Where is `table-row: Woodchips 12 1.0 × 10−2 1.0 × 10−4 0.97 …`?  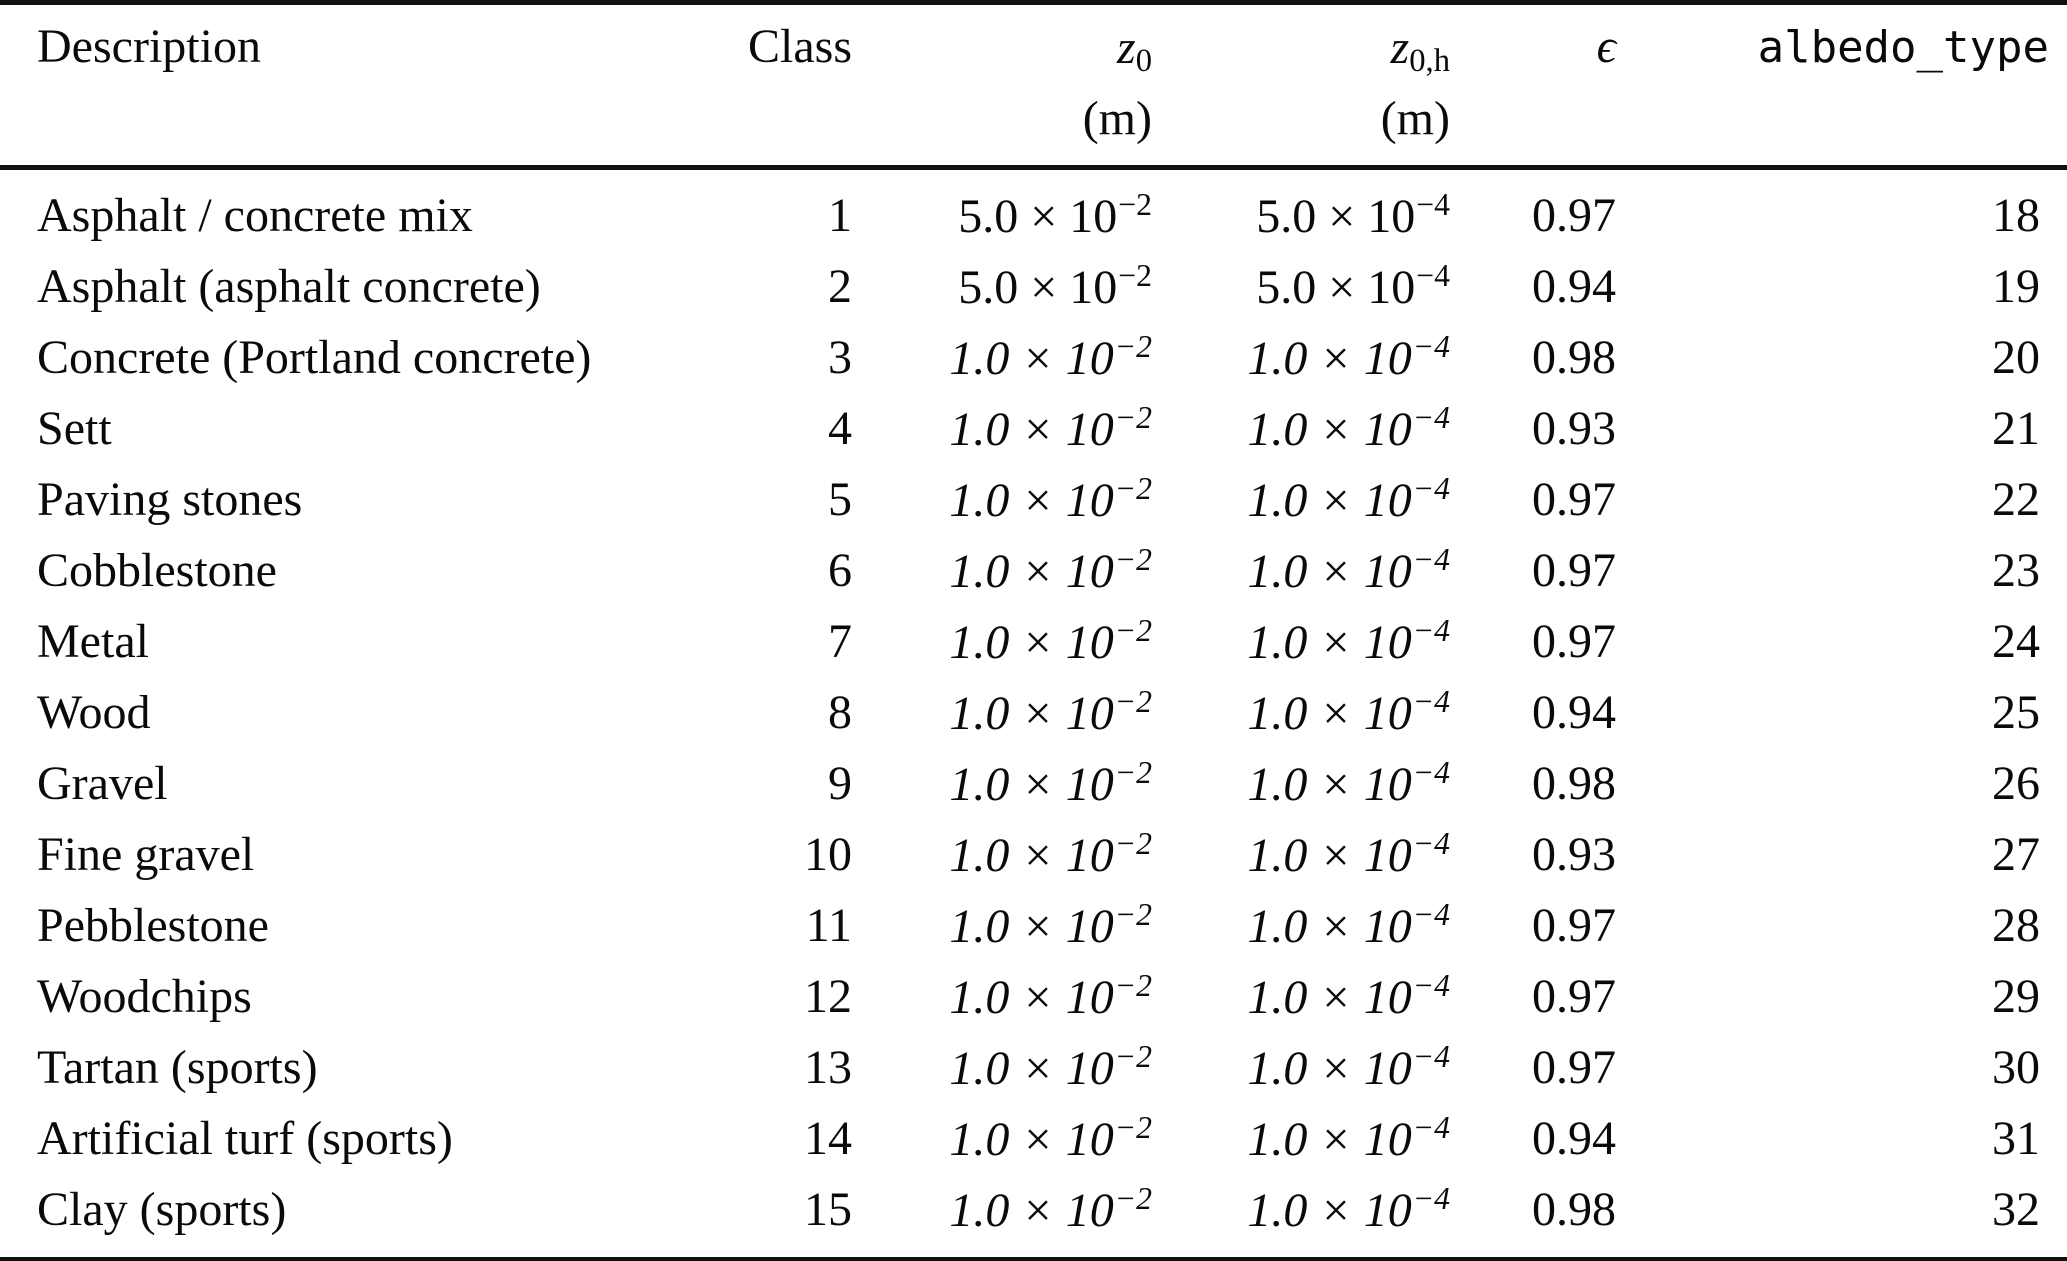 table-row: Woodchips 12 1.0 × 10−2 1.0 × 10−4 0.97 … is located at coordinates (1033, 996).